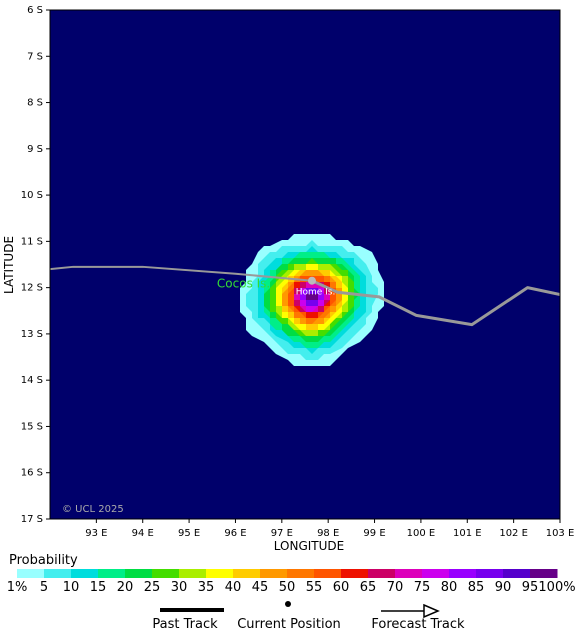 This screenshot has width=580, height=639. I want to click on lat-tick-label: 7 S, so click(35, 56).